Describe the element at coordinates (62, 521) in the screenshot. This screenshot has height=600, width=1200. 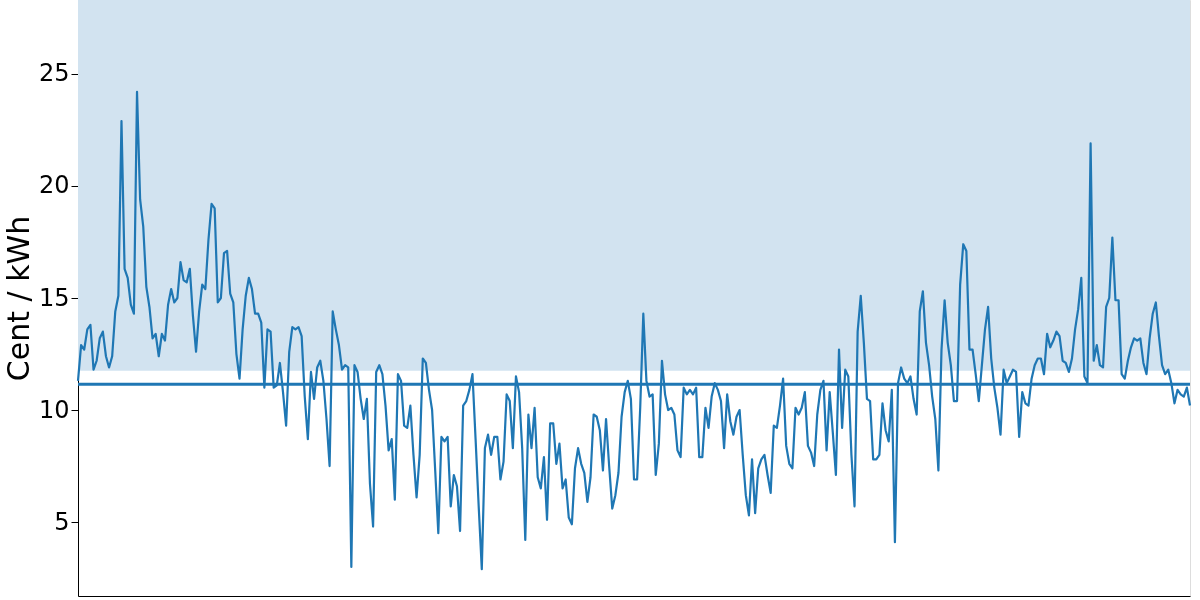
I see `y-tick-label: 5` at that location.